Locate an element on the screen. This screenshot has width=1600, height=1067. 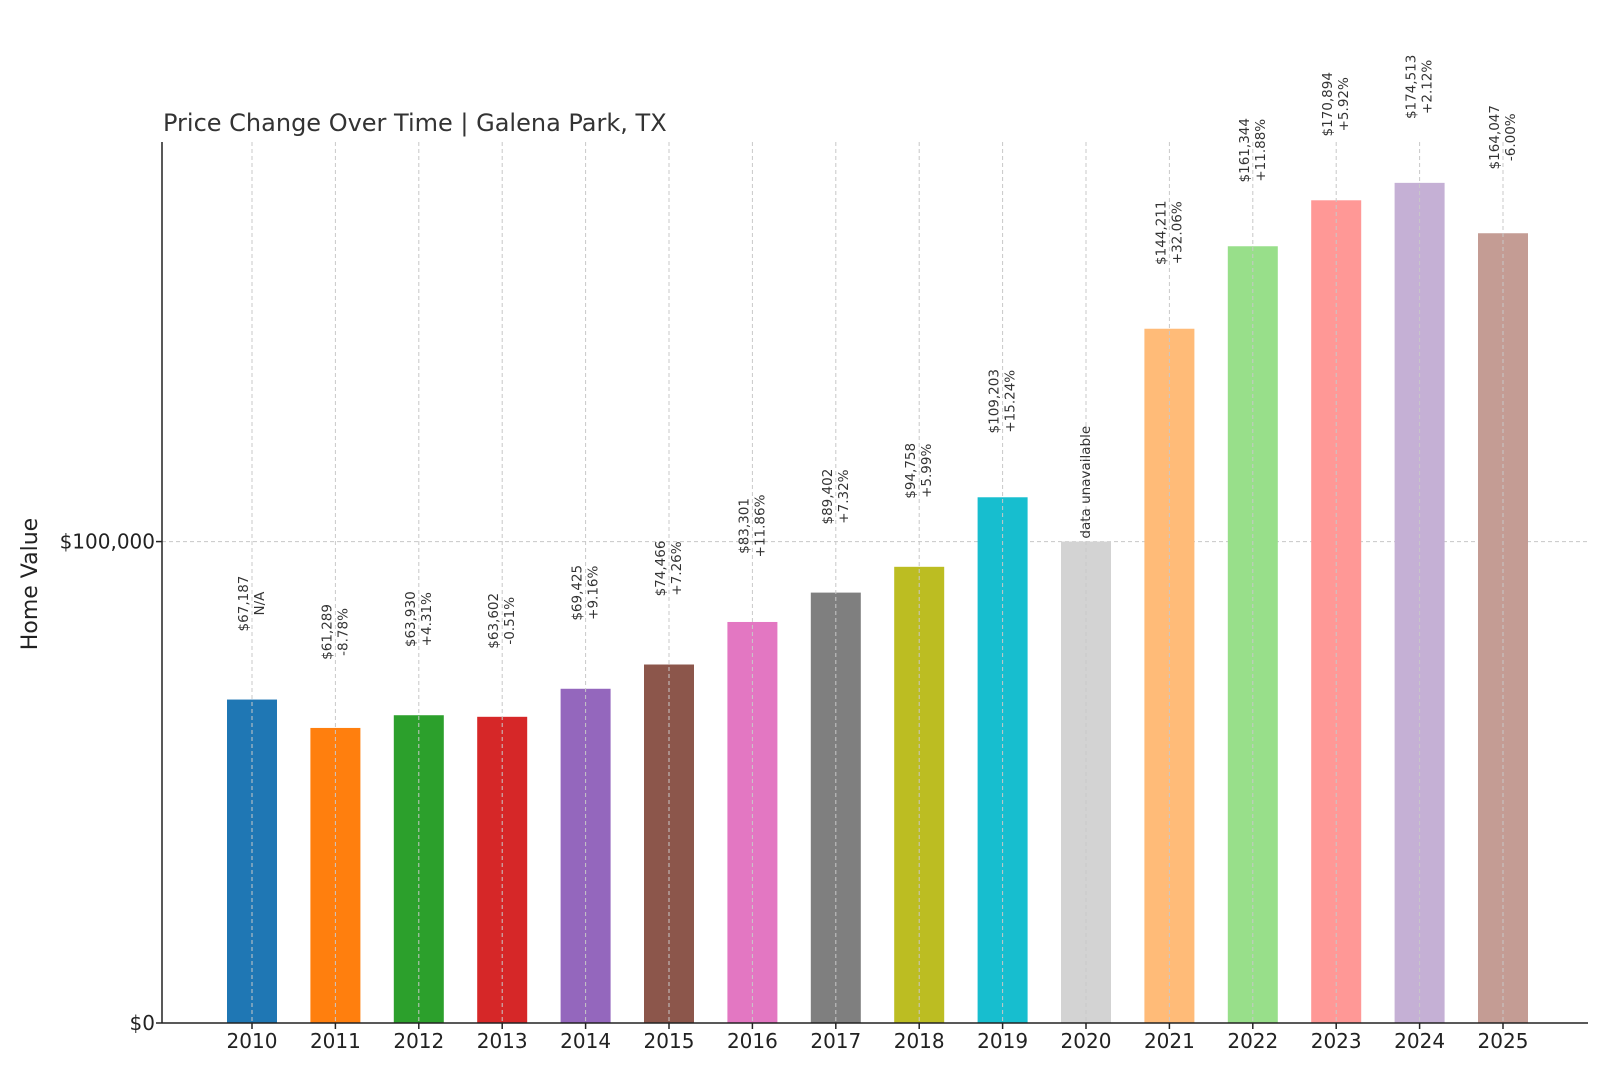
bar-2024 is located at coordinates (1419, 603).